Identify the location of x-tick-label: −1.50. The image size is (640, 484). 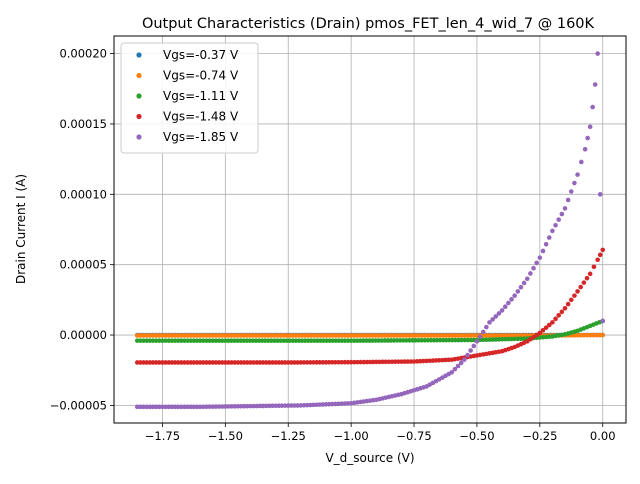
(225, 436).